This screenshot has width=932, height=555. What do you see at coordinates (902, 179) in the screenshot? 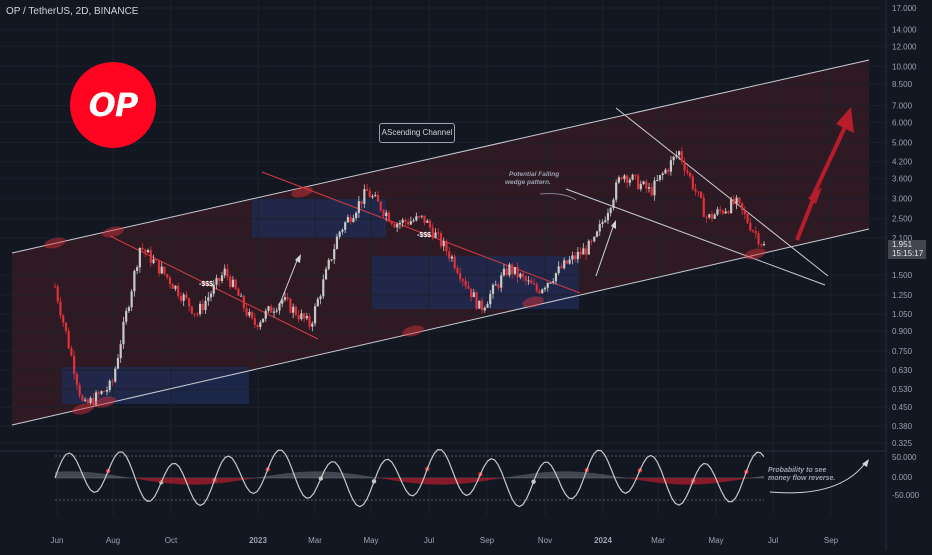
I see `price-tick-label: 3.600` at bounding box center [902, 179].